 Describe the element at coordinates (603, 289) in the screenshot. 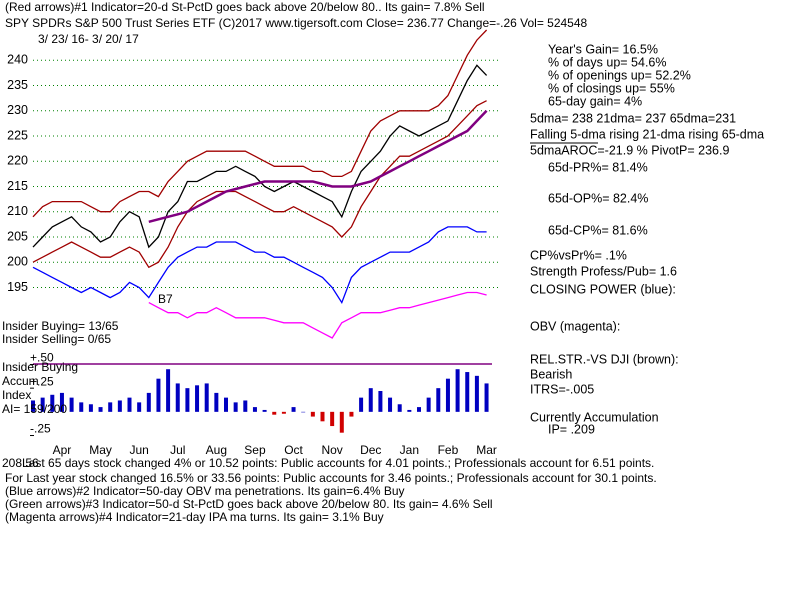

I see `annotation: CLOSING POWER (blue):` at that location.